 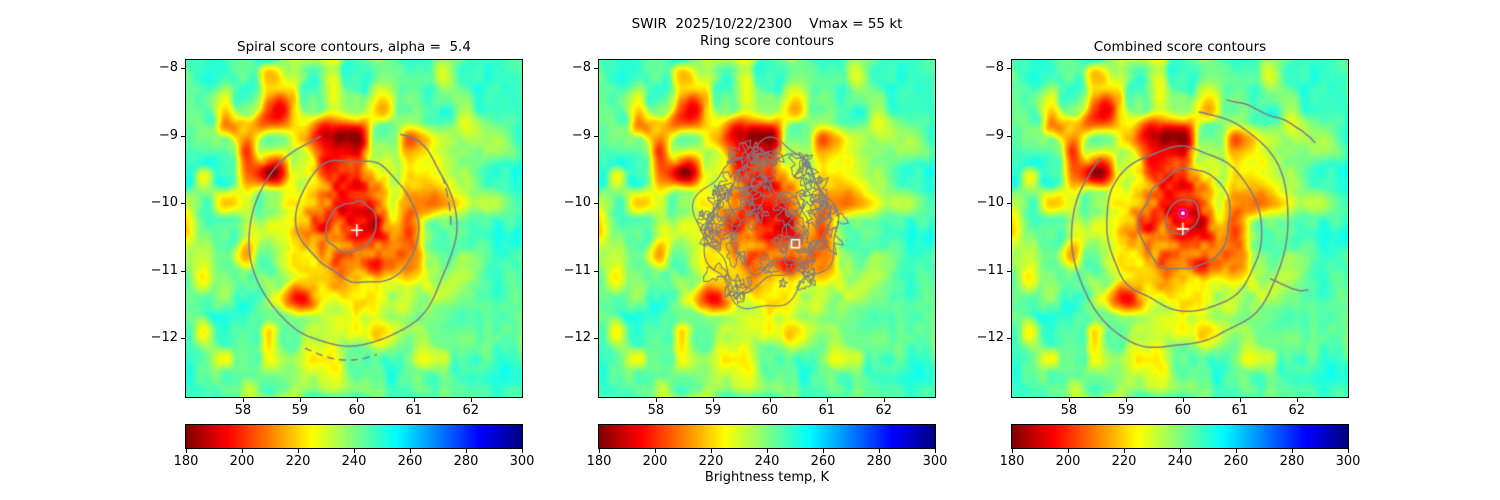 I want to click on figure-suptitle: SWIR 2025/10/22/2300 Vmax = 55 kt, so click(x=767, y=24).